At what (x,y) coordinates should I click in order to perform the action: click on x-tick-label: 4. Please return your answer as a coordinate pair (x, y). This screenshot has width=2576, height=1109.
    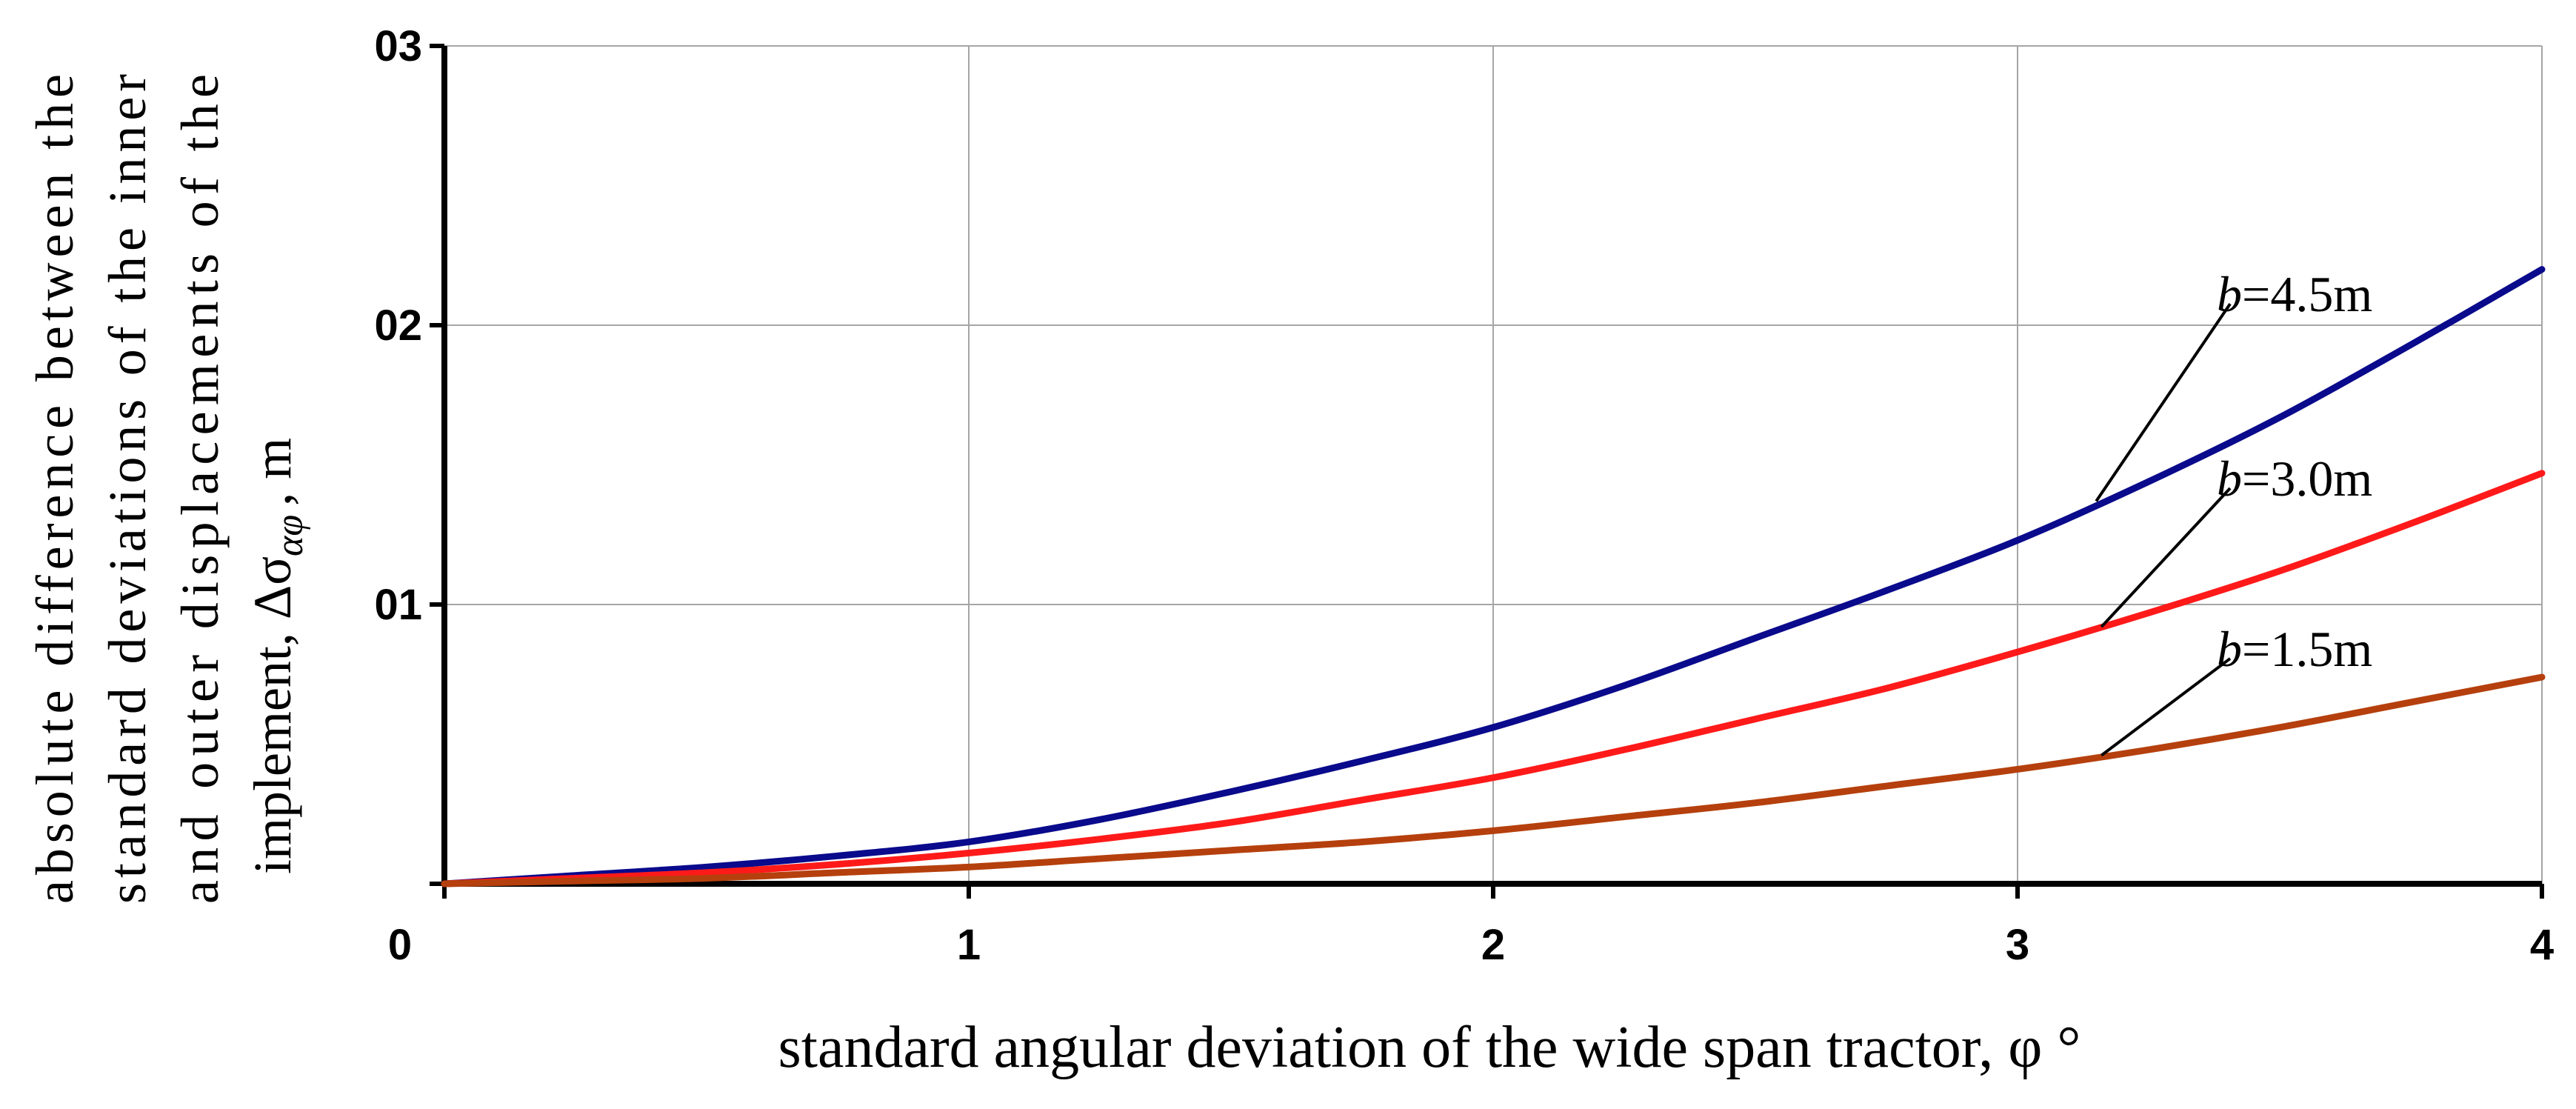
    Looking at the image, I should click on (2542, 945).